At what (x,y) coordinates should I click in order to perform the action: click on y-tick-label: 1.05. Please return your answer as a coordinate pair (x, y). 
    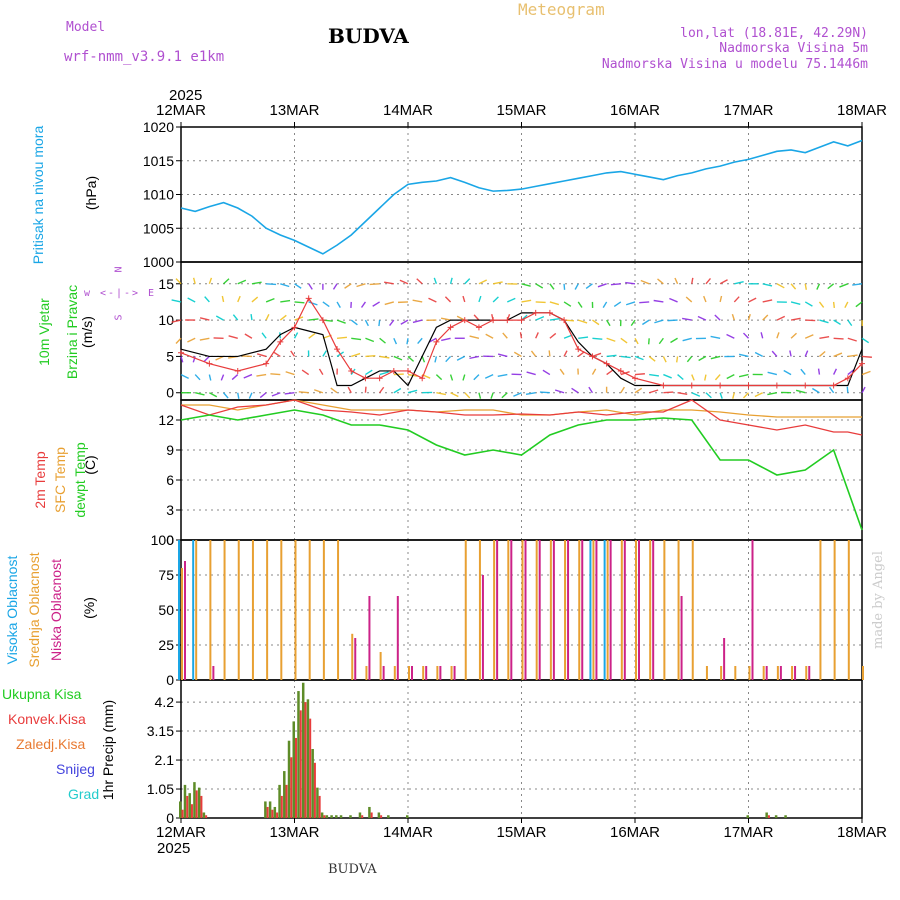
    Looking at the image, I should click on (160, 789).